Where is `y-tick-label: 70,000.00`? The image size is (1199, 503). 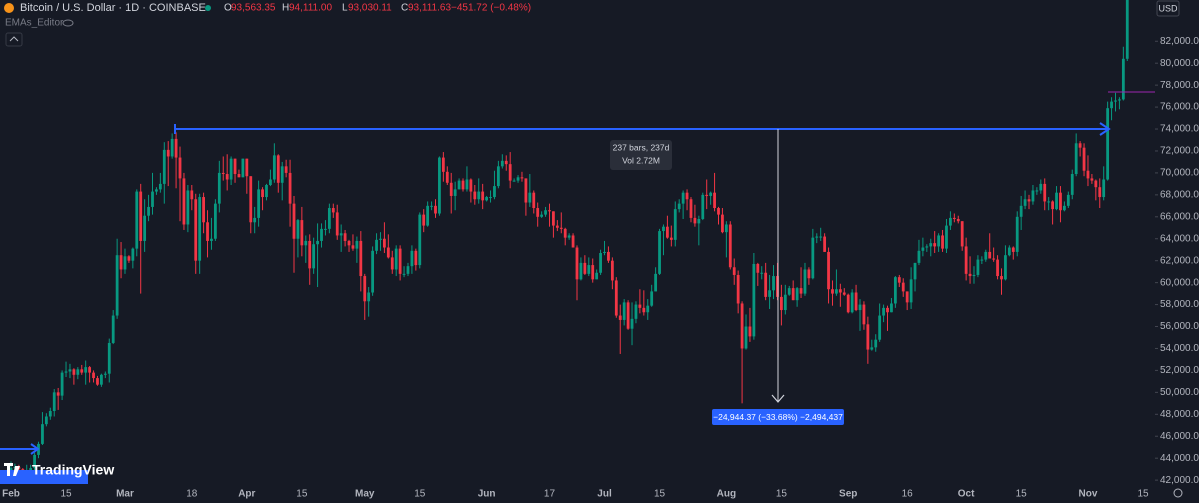 y-tick-label: 70,000.00 is located at coordinates (1179, 173).